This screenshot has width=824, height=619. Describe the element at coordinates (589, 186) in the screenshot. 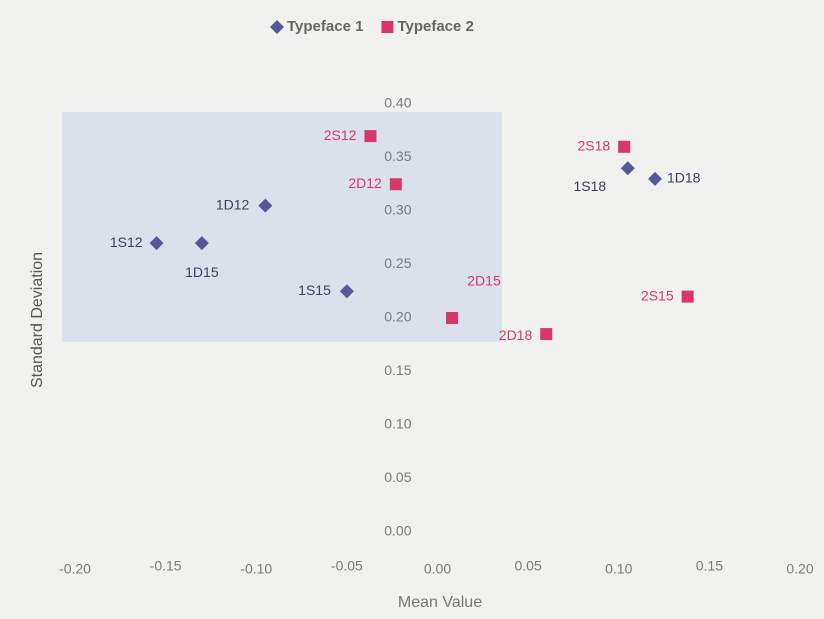

I see `point-label: 1S18` at that location.